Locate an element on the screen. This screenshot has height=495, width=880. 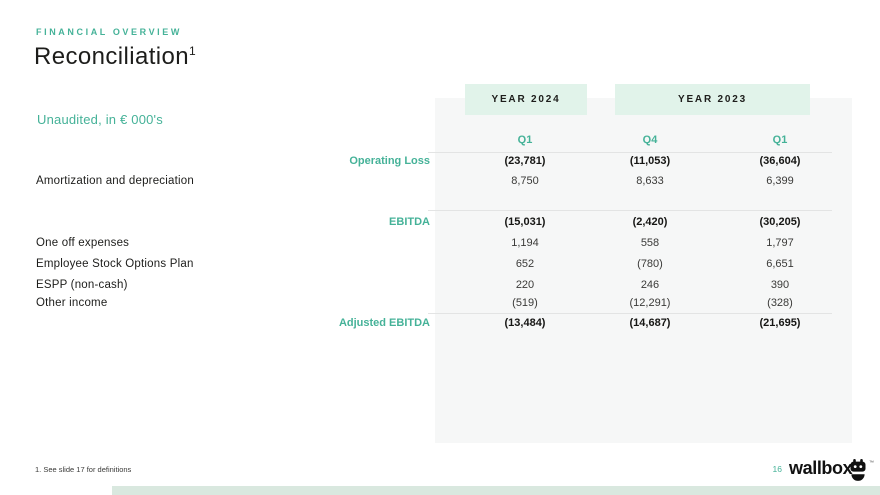
row-label: EBITDA is located at coordinates (409, 222).